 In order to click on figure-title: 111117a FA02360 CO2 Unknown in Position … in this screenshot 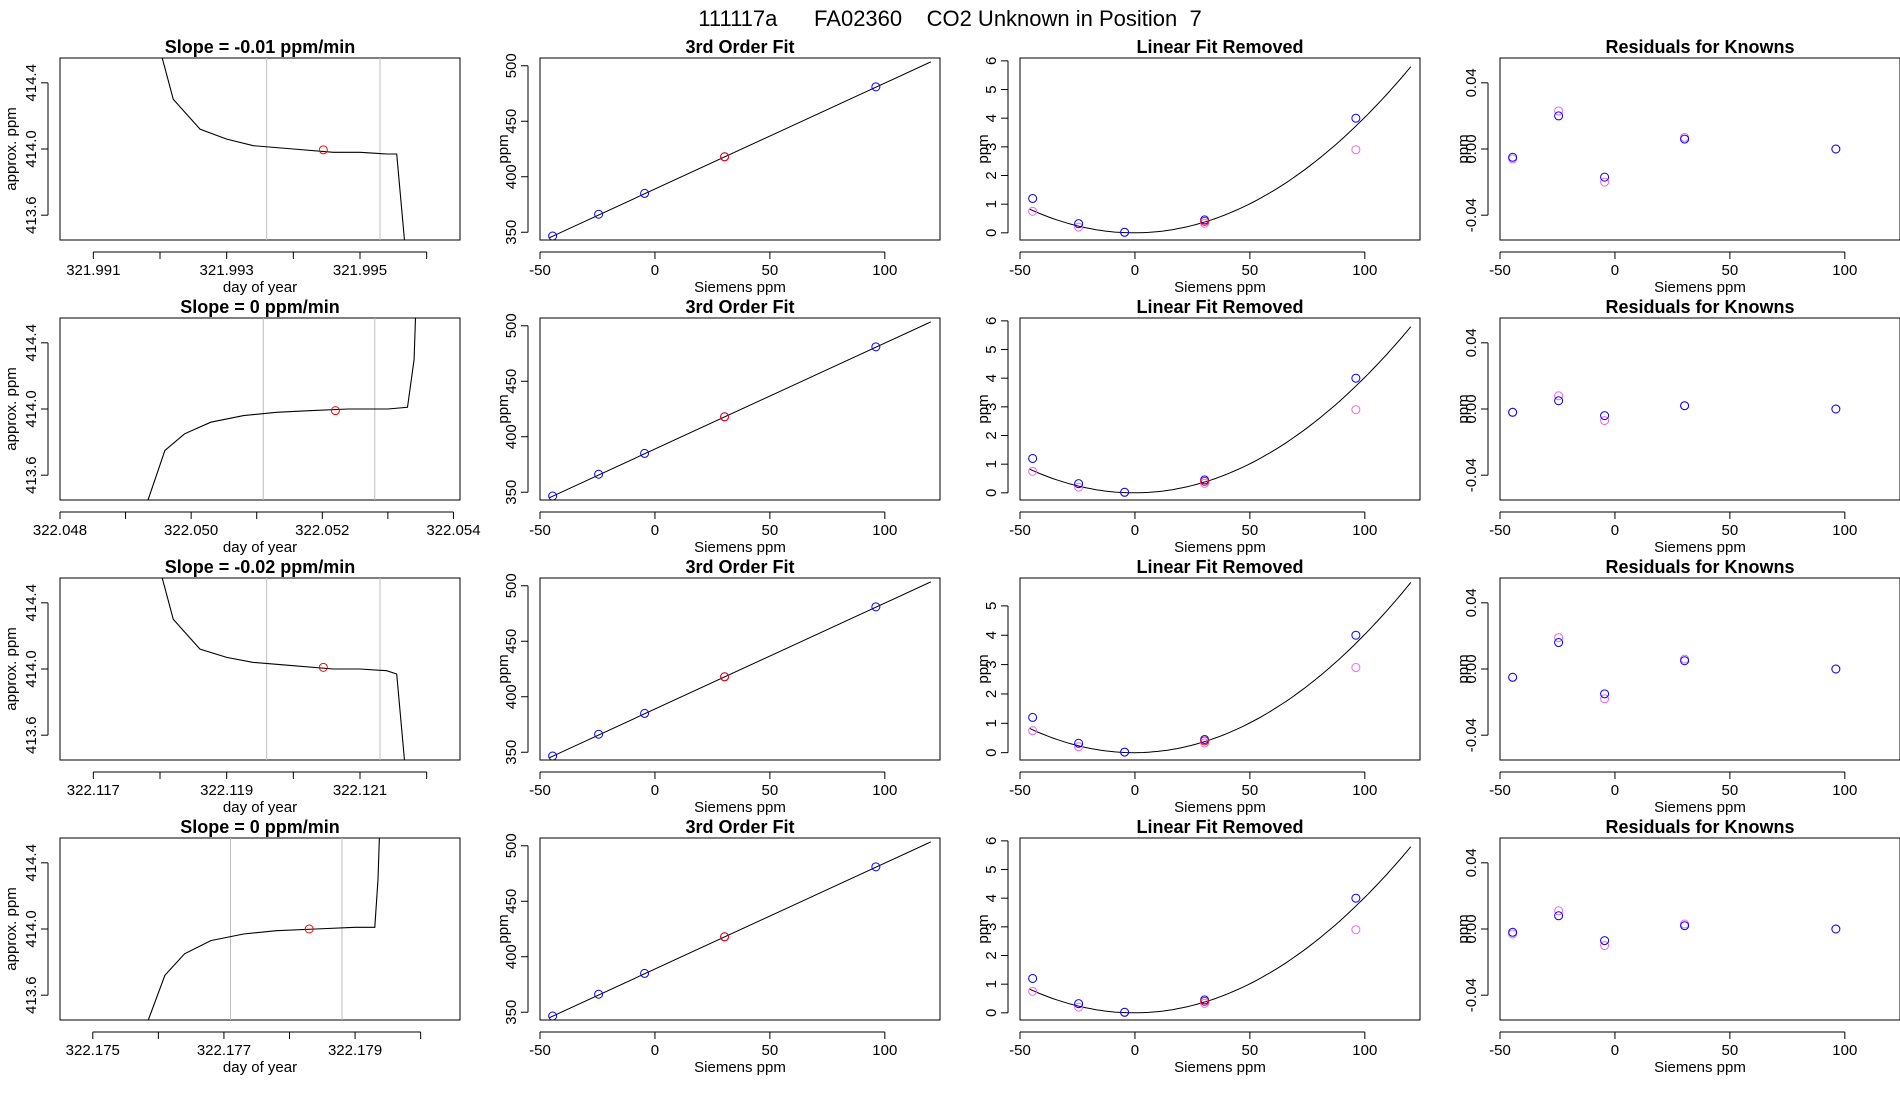, I will do `click(949, 18)`.